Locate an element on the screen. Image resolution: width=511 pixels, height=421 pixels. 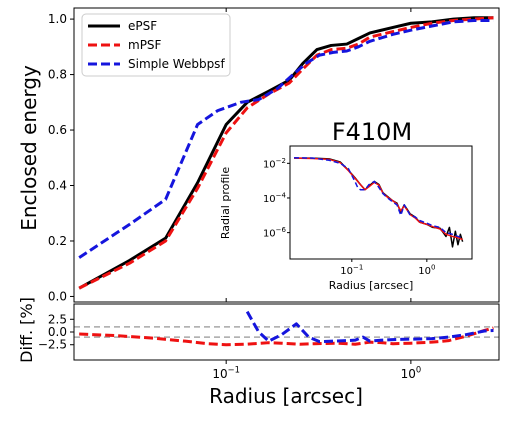
difference-y-tick-label: 2.5 is located at coordinates (57, 319).